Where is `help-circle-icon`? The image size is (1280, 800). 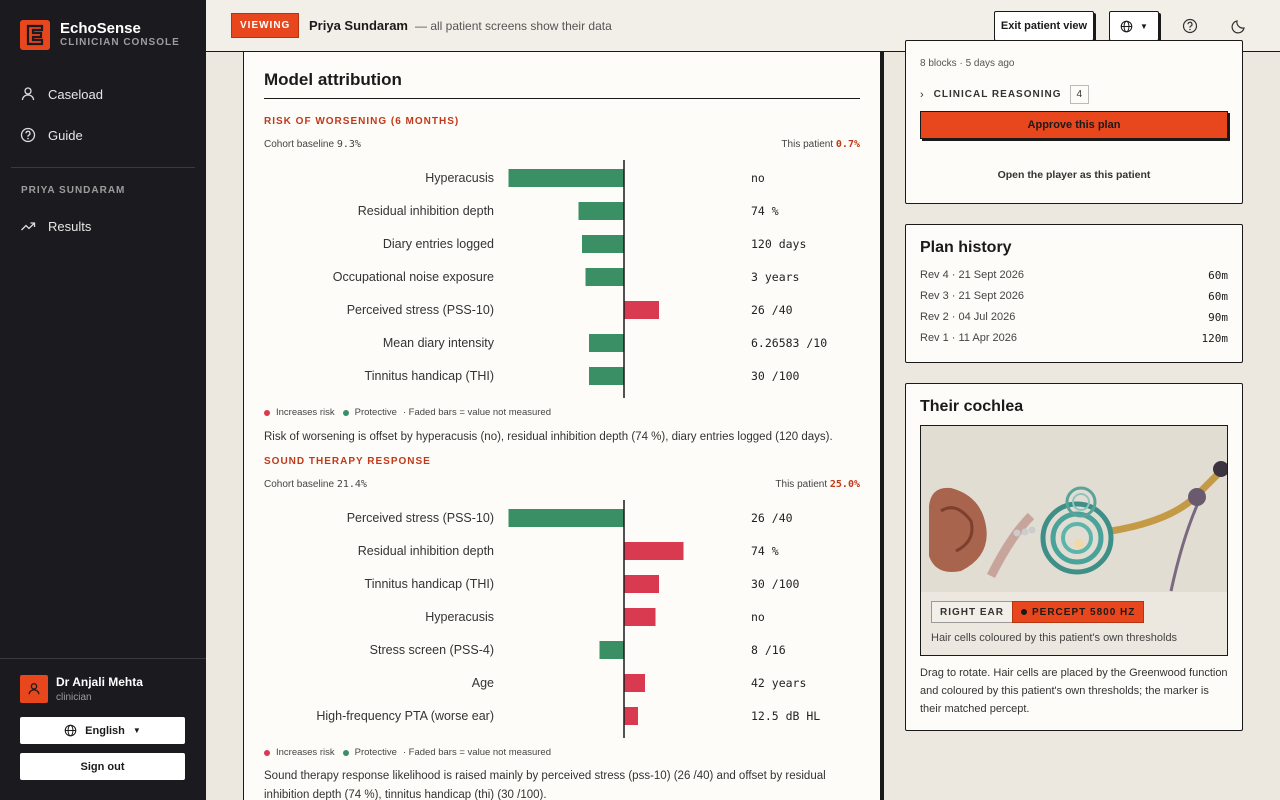
help-circle-icon is located at coordinates (28, 135).